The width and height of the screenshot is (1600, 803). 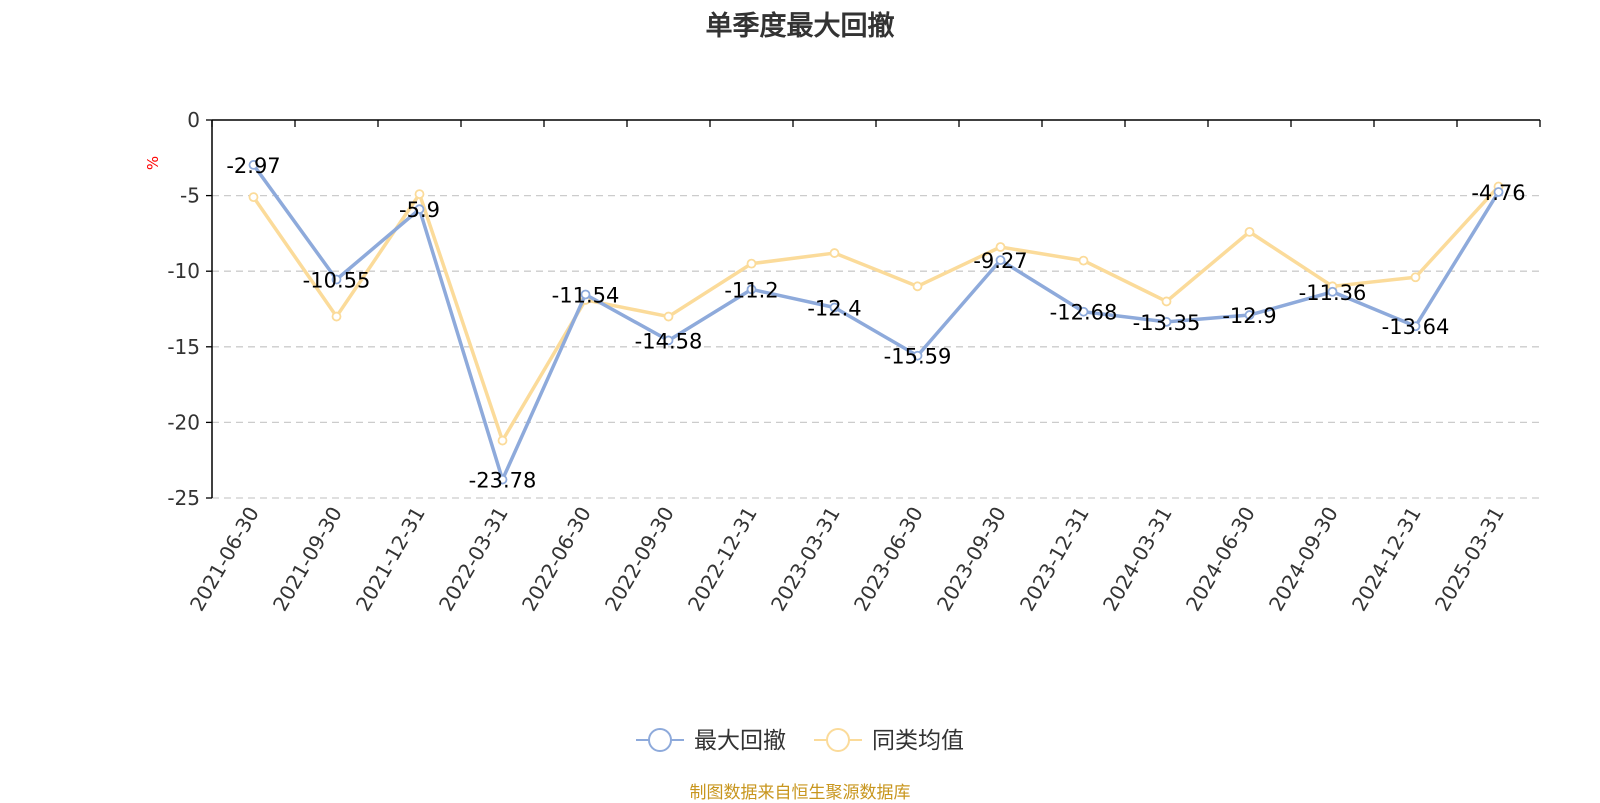 What do you see at coordinates (390, 559) in the screenshot?
I see `x-tick-label: 2021-12-31` at bounding box center [390, 559].